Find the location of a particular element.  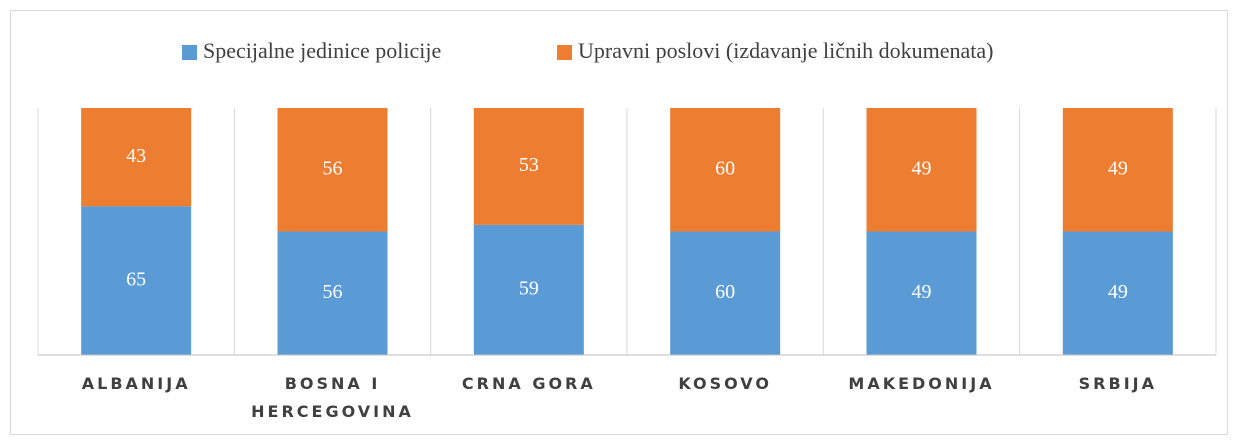

category-label: CRNA GORA is located at coordinates (528, 383).